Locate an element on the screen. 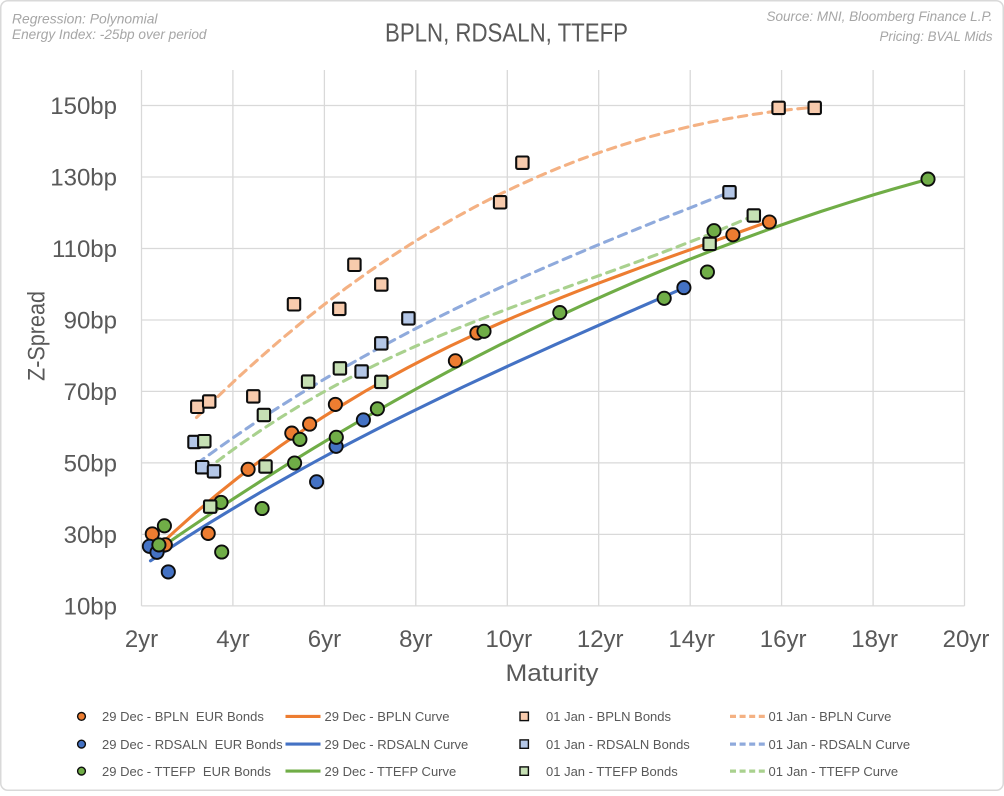 The image size is (1004, 796). svg-text: 10yr is located at coordinates (508, 639).